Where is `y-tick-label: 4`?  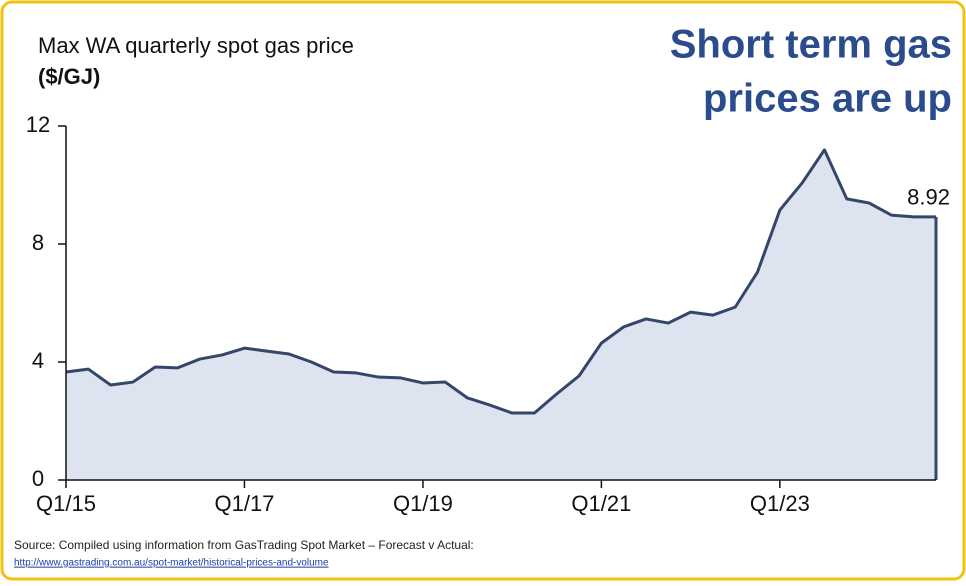
y-tick-label: 4 is located at coordinates (38, 360).